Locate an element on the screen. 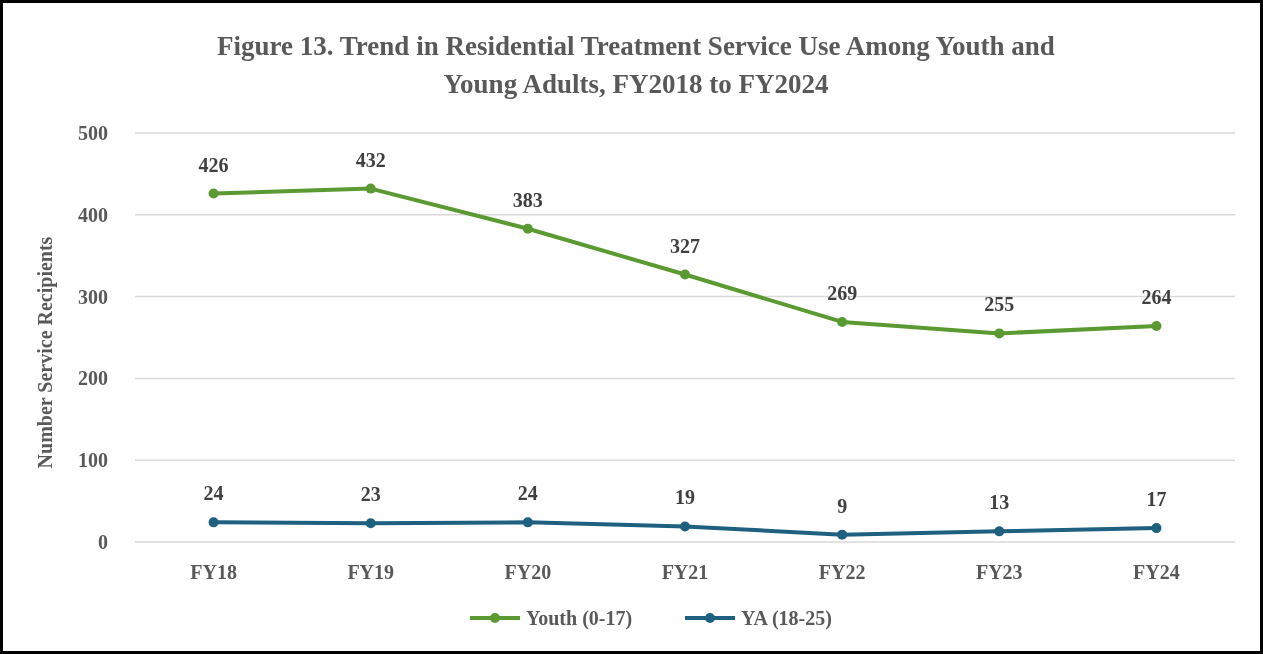 This screenshot has height=654, width=1263. data-label: 13 is located at coordinates (999, 502).